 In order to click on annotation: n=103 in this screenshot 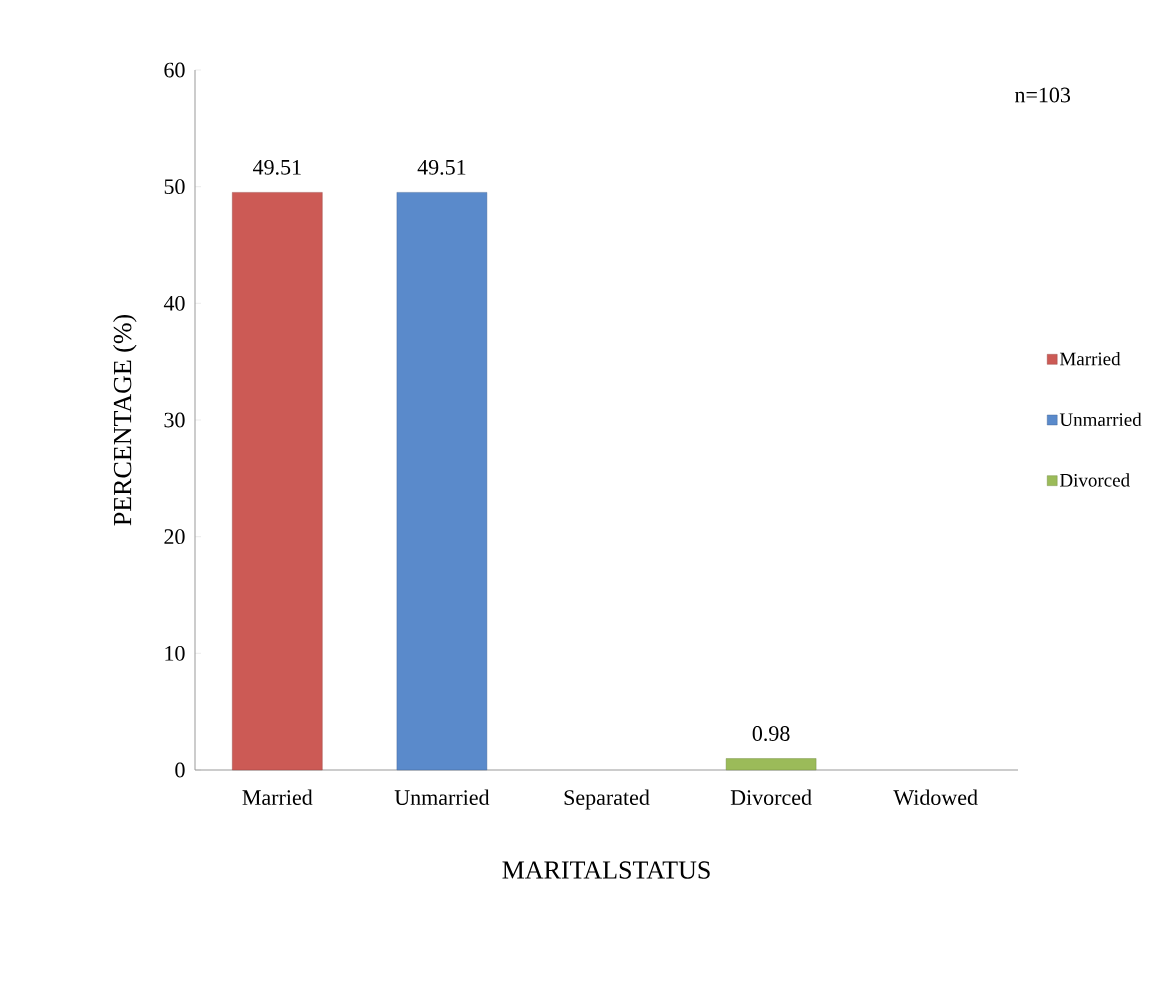, I will do `click(1042, 95)`.